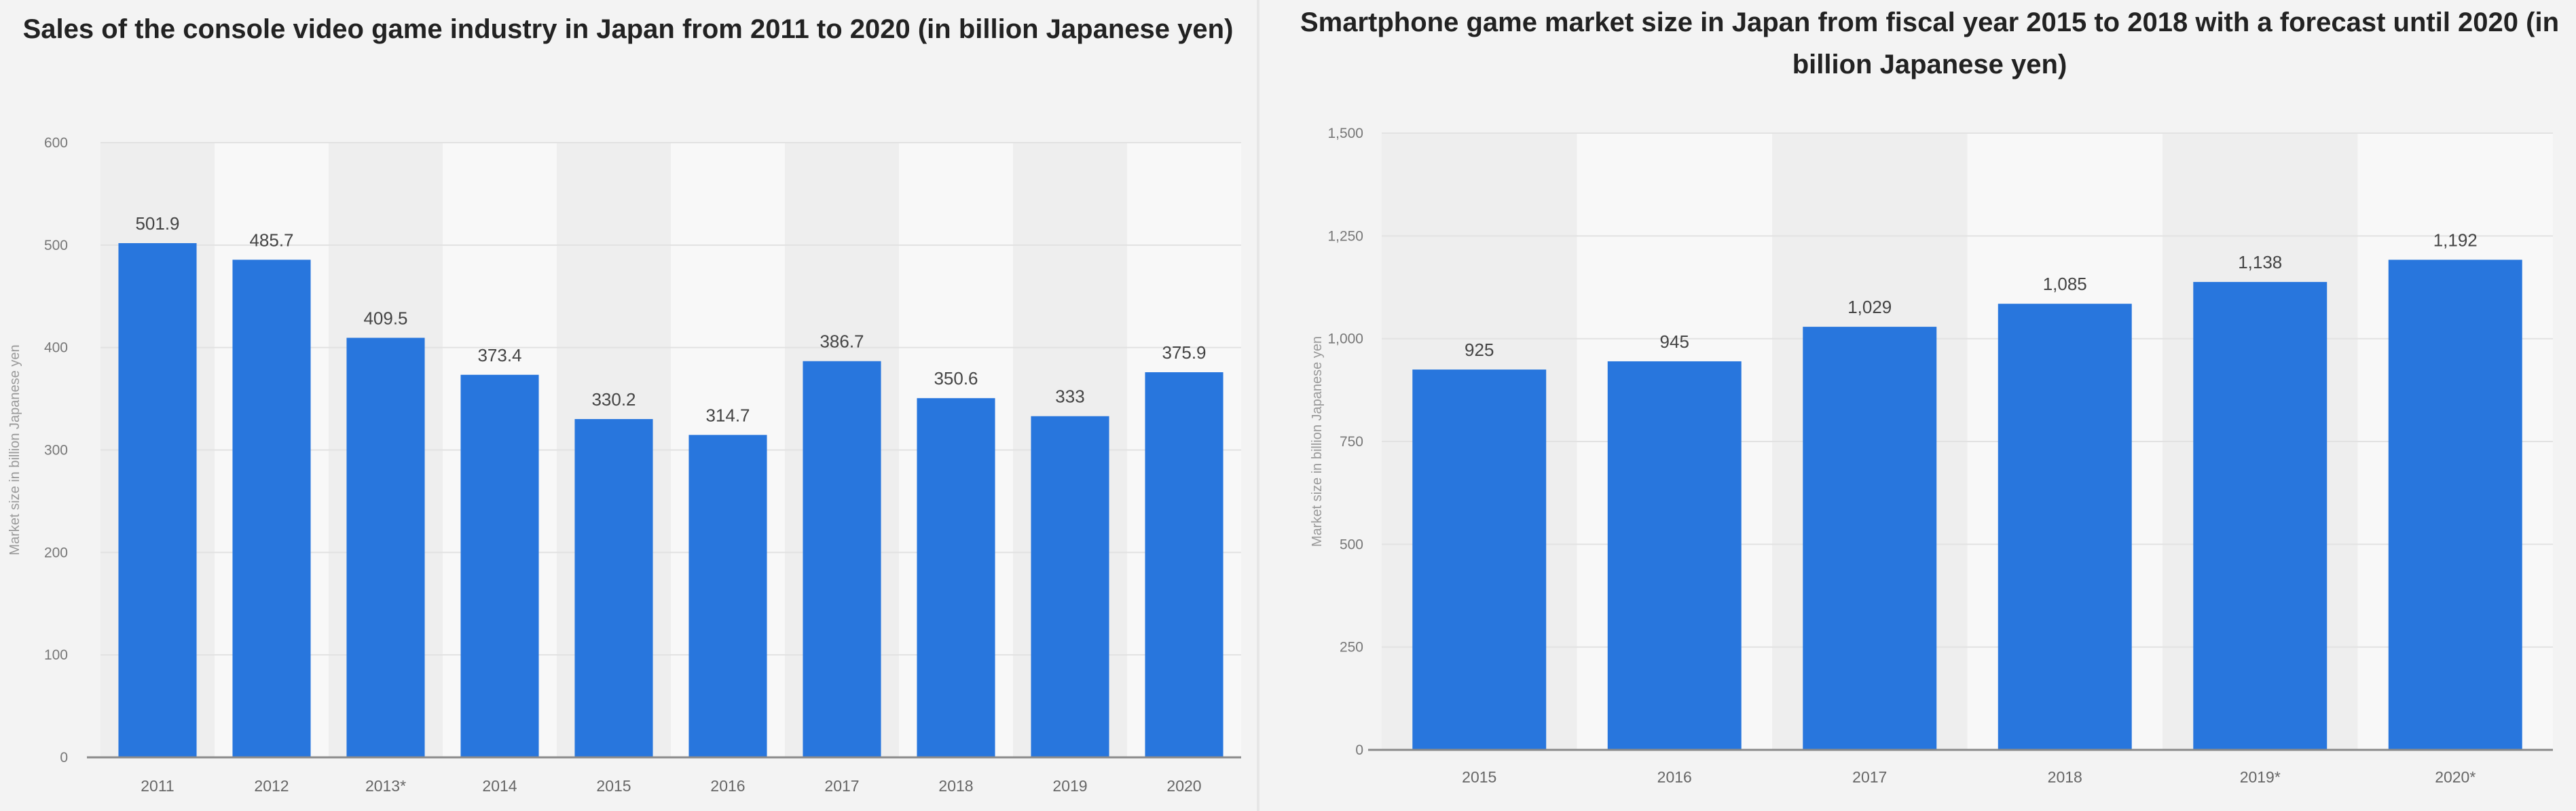  What do you see at coordinates (956, 378) in the screenshot?
I see `data-label: 350.6` at bounding box center [956, 378].